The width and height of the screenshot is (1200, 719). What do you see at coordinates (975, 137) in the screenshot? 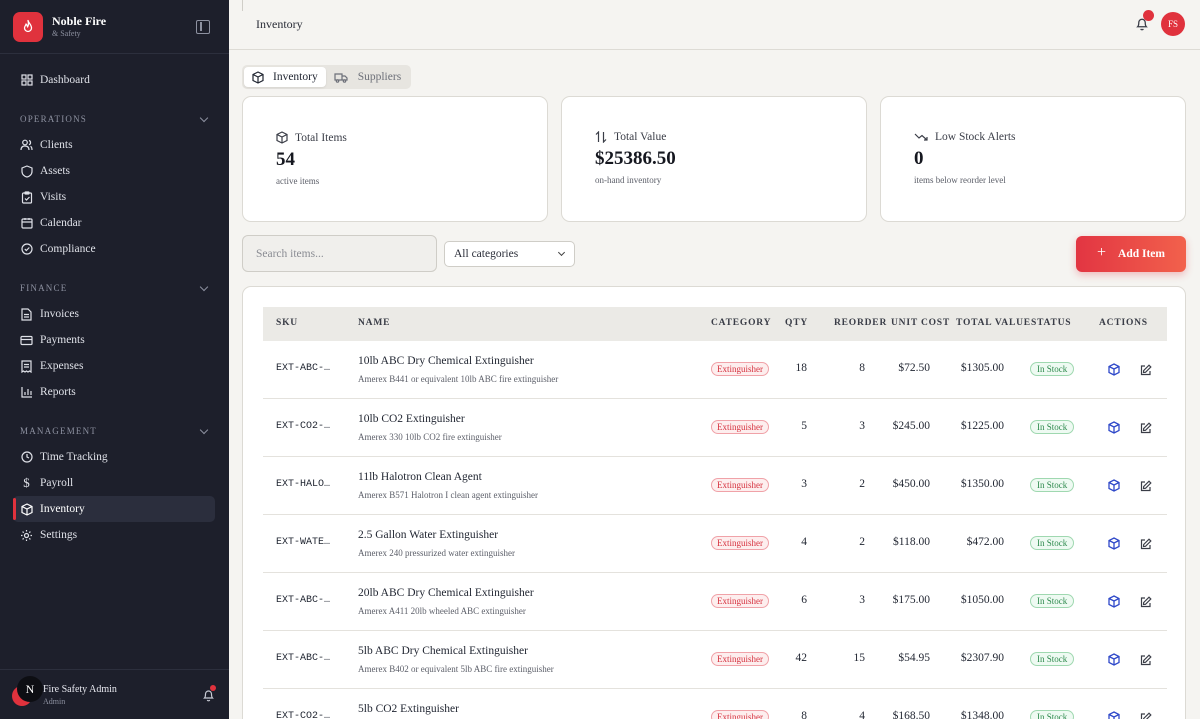
I see `stat-label: Low Stock Alerts` at bounding box center [975, 137].